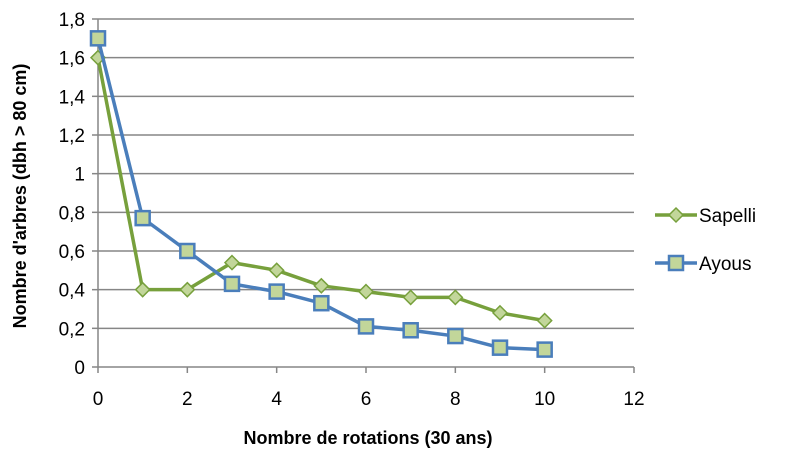 This screenshot has width=793, height=453. I want to click on y-tick-label: 1,8, so click(72, 20).